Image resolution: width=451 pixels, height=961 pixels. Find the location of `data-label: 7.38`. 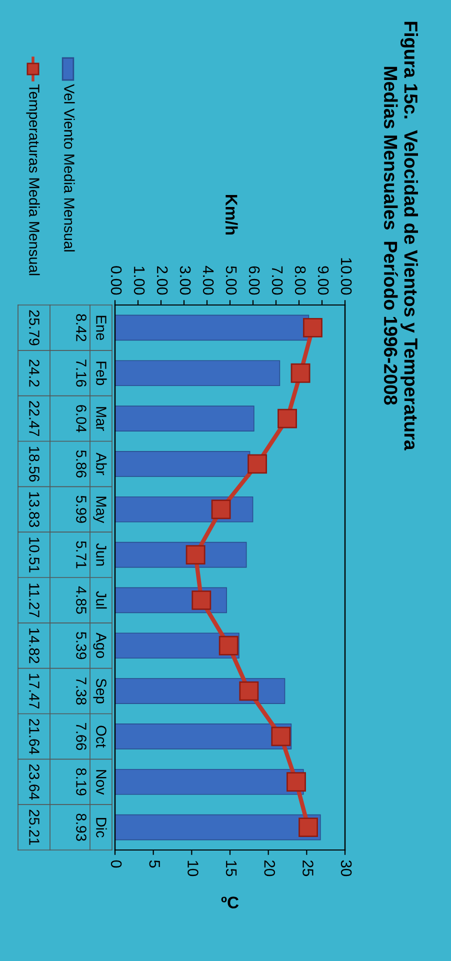

data-label: 7.38 is located at coordinates (81, 691).